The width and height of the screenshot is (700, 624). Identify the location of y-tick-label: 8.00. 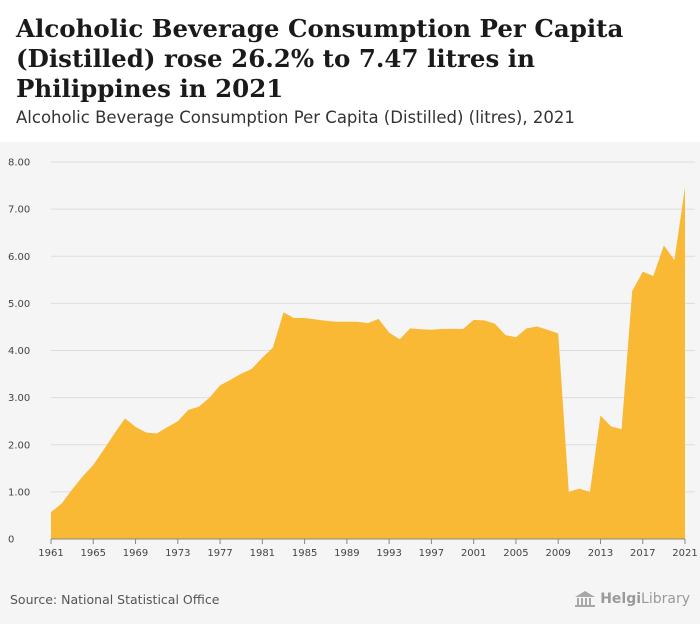
(19, 163).